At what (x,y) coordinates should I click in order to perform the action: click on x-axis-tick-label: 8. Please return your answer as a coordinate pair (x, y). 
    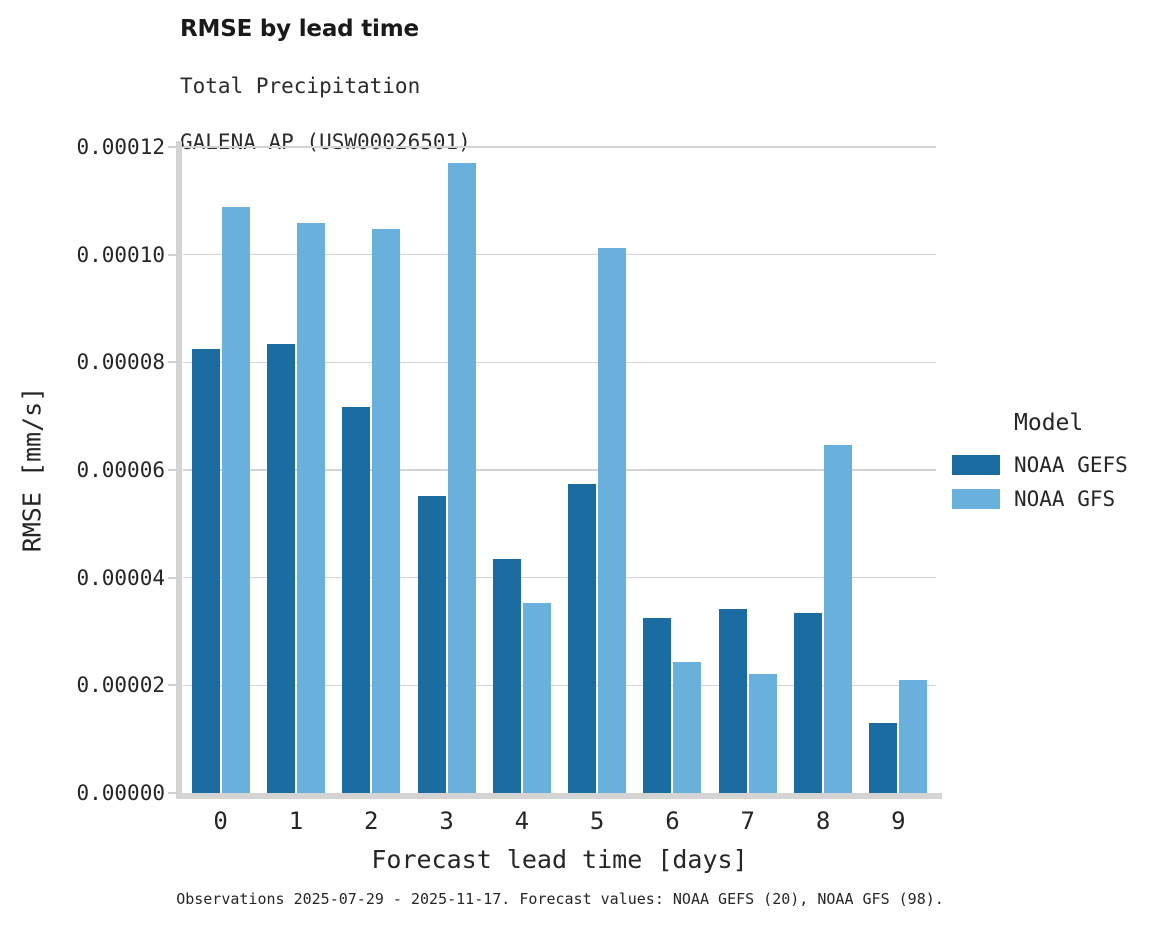
    Looking at the image, I should click on (823, 821).